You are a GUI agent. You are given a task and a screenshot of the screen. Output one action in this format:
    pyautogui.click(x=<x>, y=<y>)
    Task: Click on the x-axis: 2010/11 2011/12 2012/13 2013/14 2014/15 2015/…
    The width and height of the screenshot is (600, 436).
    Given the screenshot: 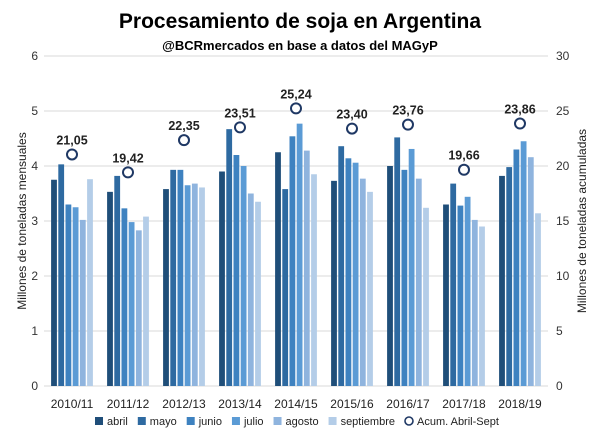 What is the action you would take?
    pyautogui.click(x=296, y=404)
    